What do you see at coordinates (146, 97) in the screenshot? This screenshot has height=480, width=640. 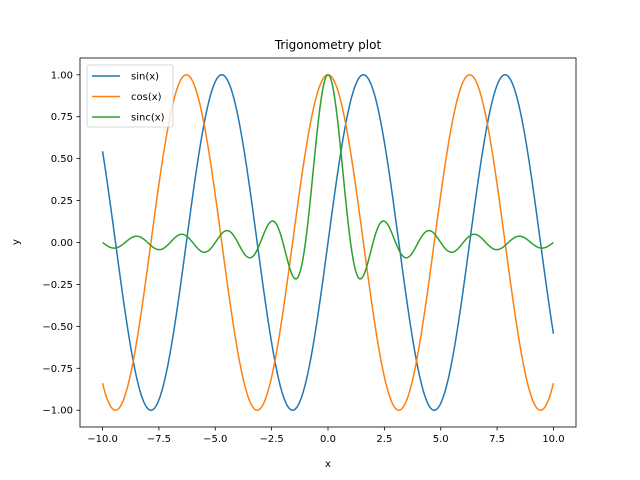 I see `legend-label-cos: cos(x)` at bounding box center [146, 97].